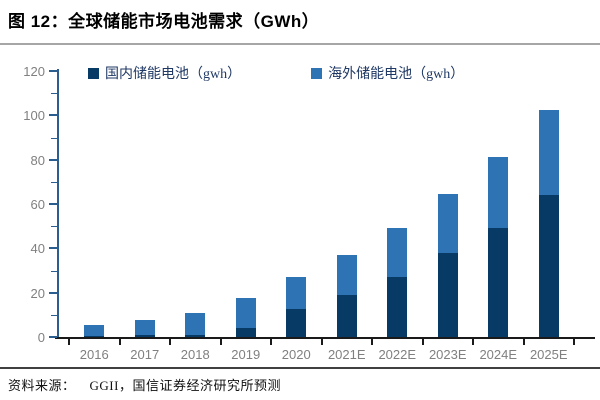 This screenshot has height=400, width=600. I want to click on footer-divider, so click(300, 368).